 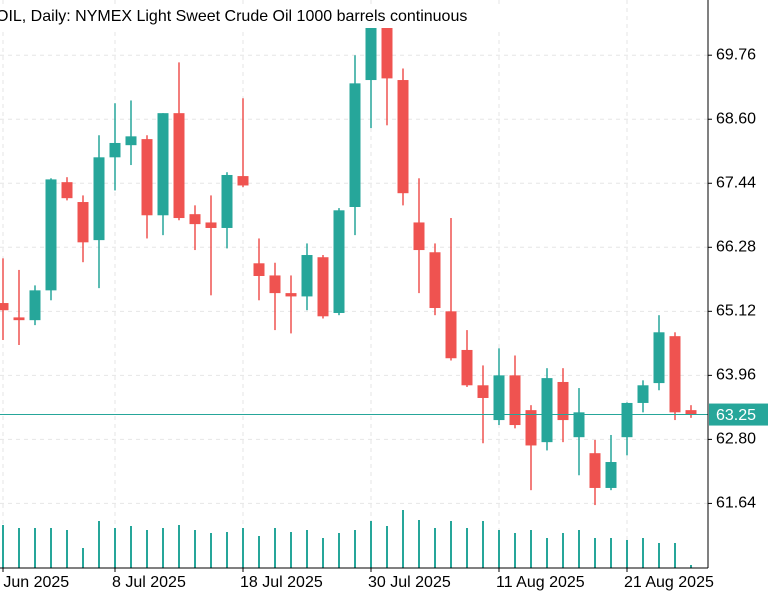 I want to click on last-price-label: 63.25, so click(x=736, y=415).